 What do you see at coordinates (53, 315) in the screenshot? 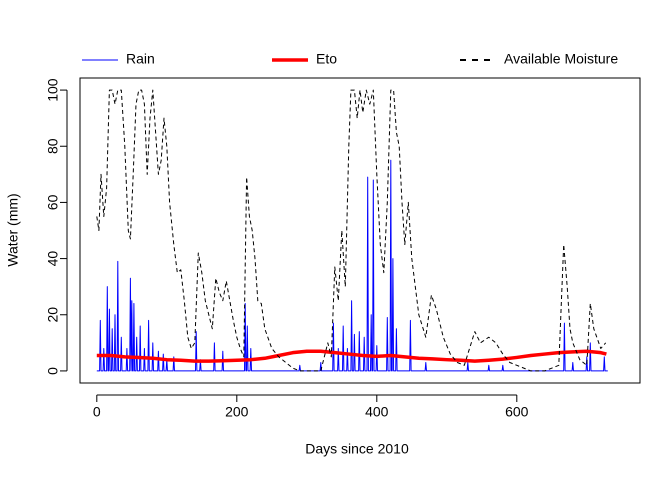
I see `y-tick-label: 20` at bounding box center [53, 315].